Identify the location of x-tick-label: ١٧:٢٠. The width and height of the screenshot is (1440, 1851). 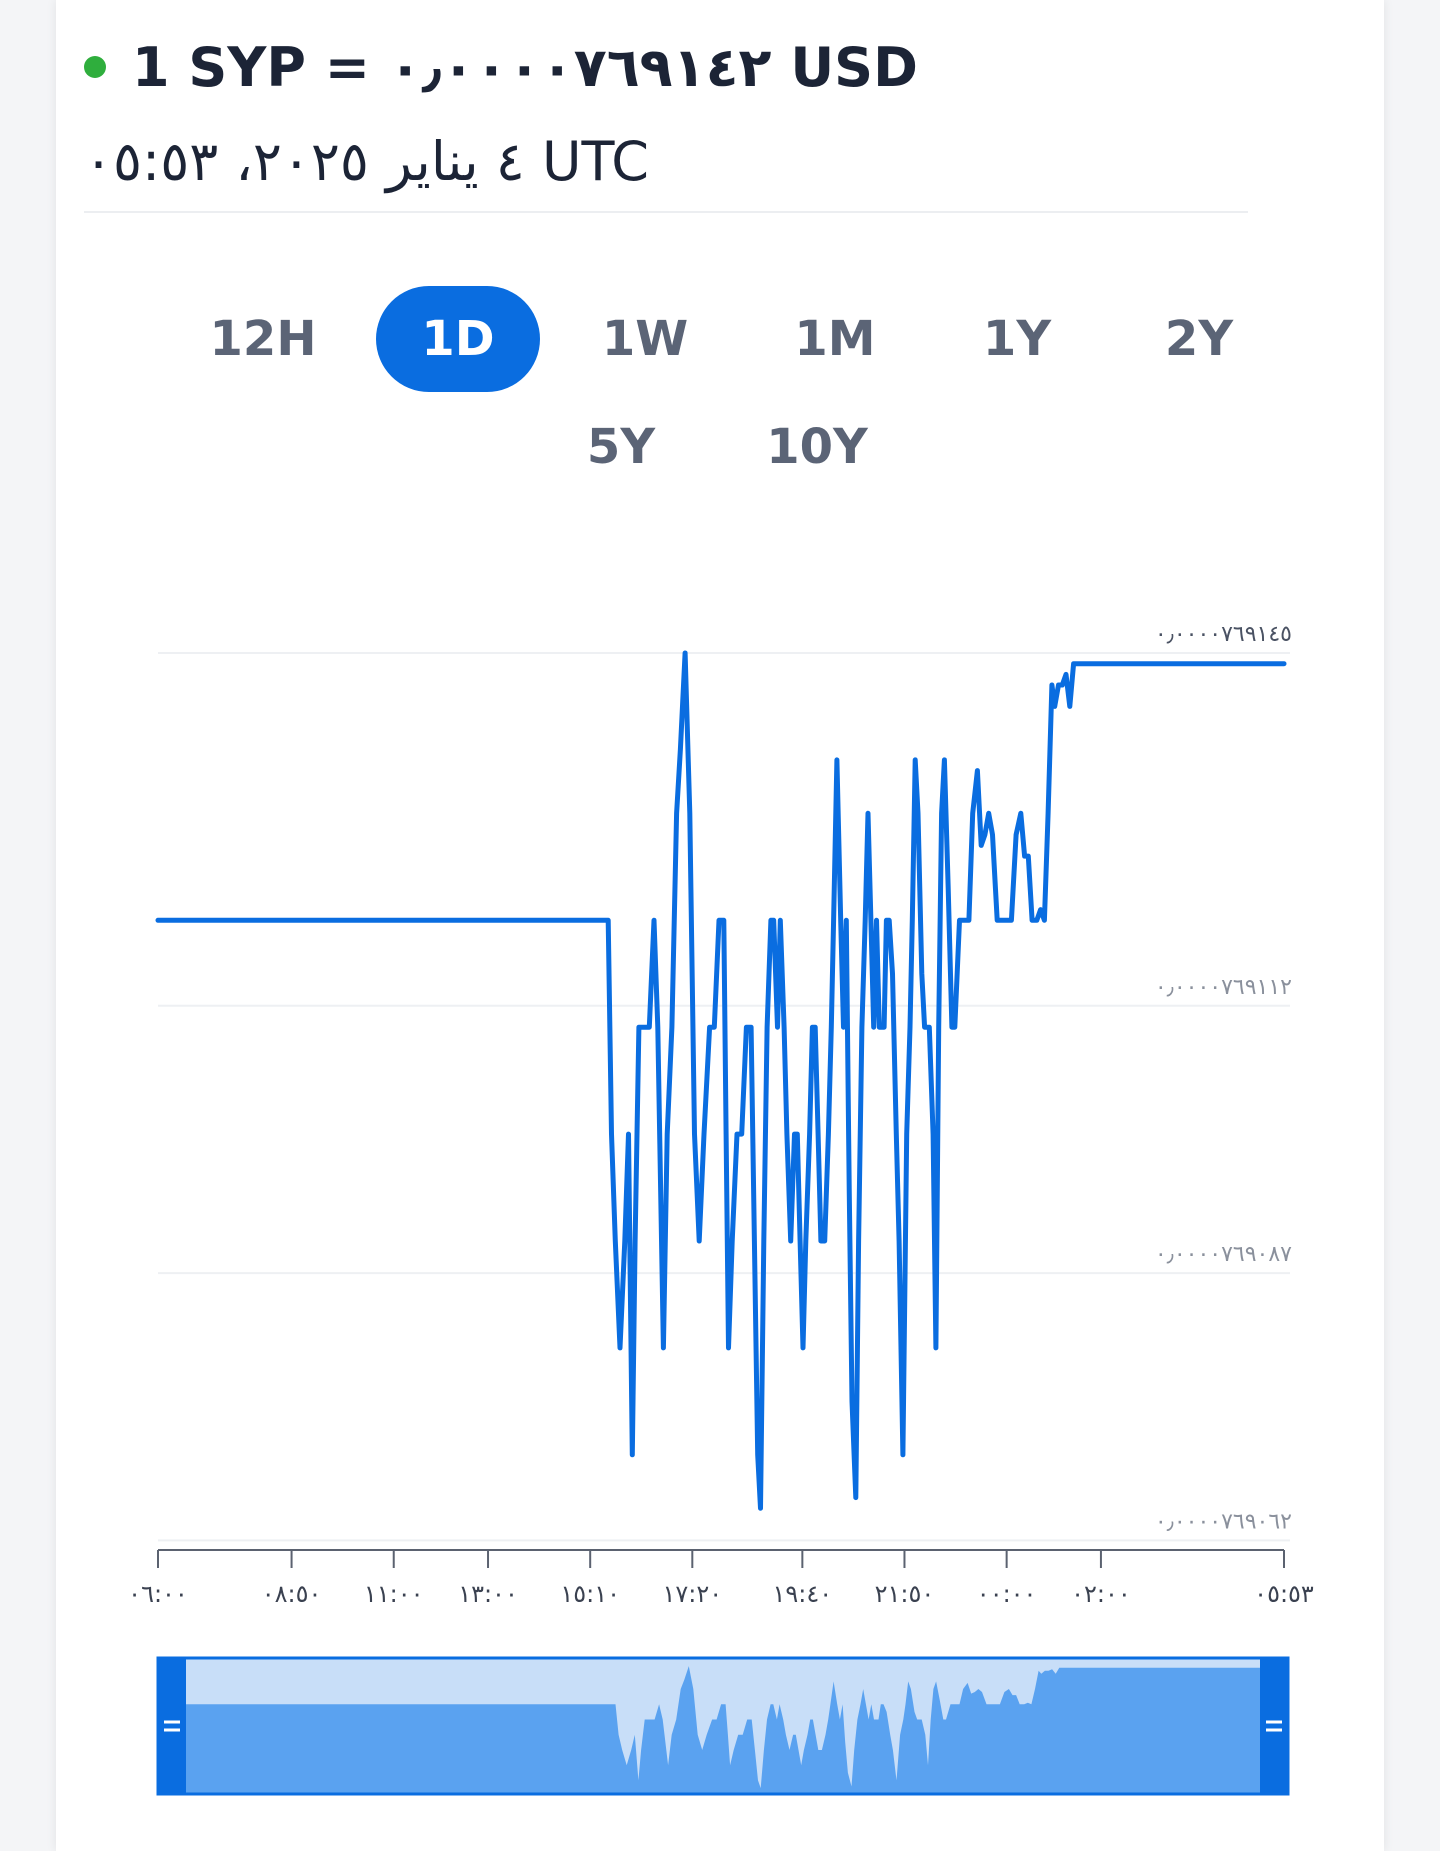
(692, 1594).